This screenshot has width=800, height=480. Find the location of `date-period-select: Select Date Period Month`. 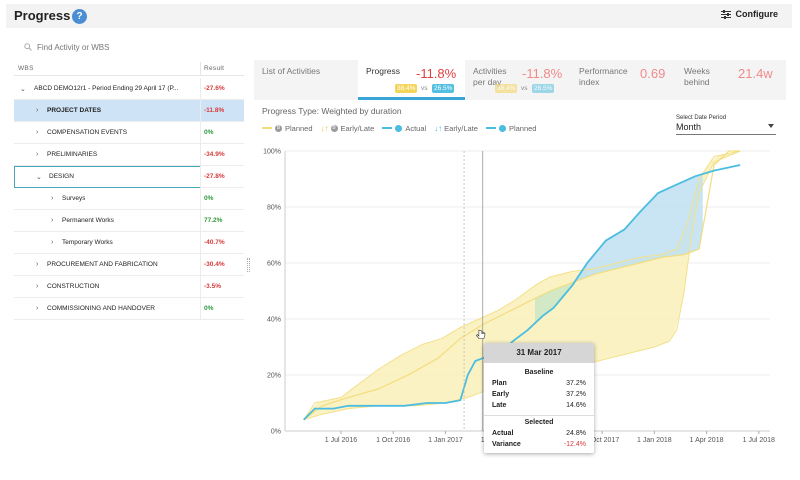

date-period-select: Select Date Period Month is located at coordinates (726, 125).